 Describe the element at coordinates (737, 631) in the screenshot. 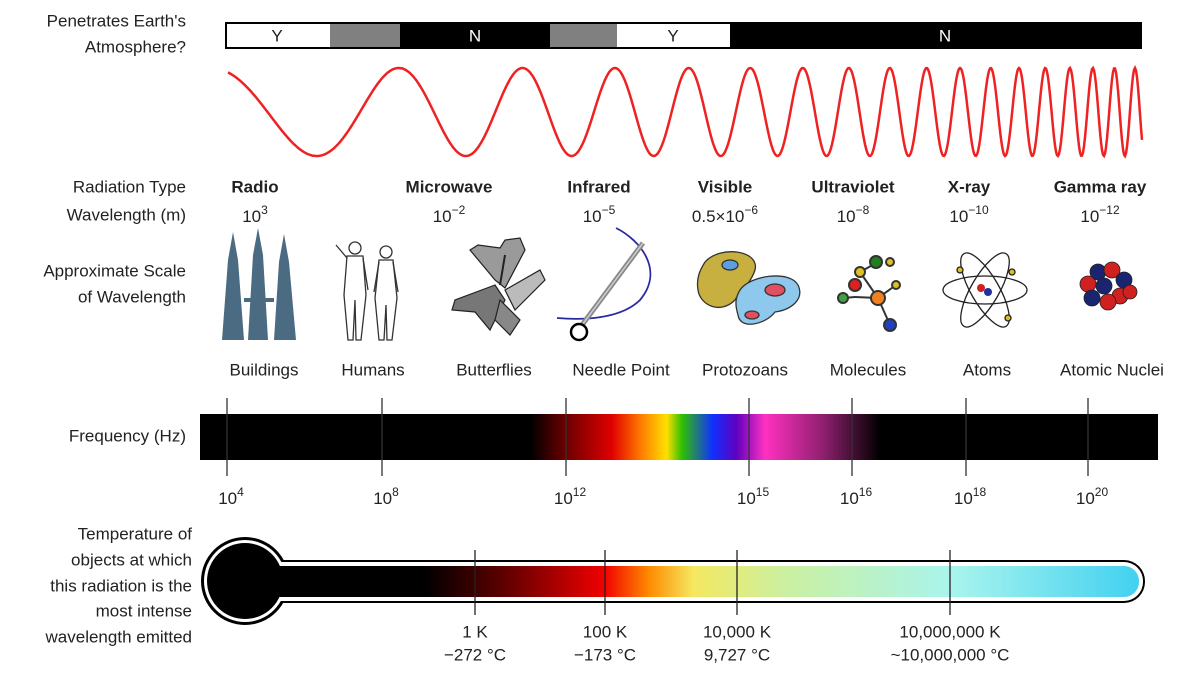

I see `temperature-kelvin: 10,000 K` at that location.